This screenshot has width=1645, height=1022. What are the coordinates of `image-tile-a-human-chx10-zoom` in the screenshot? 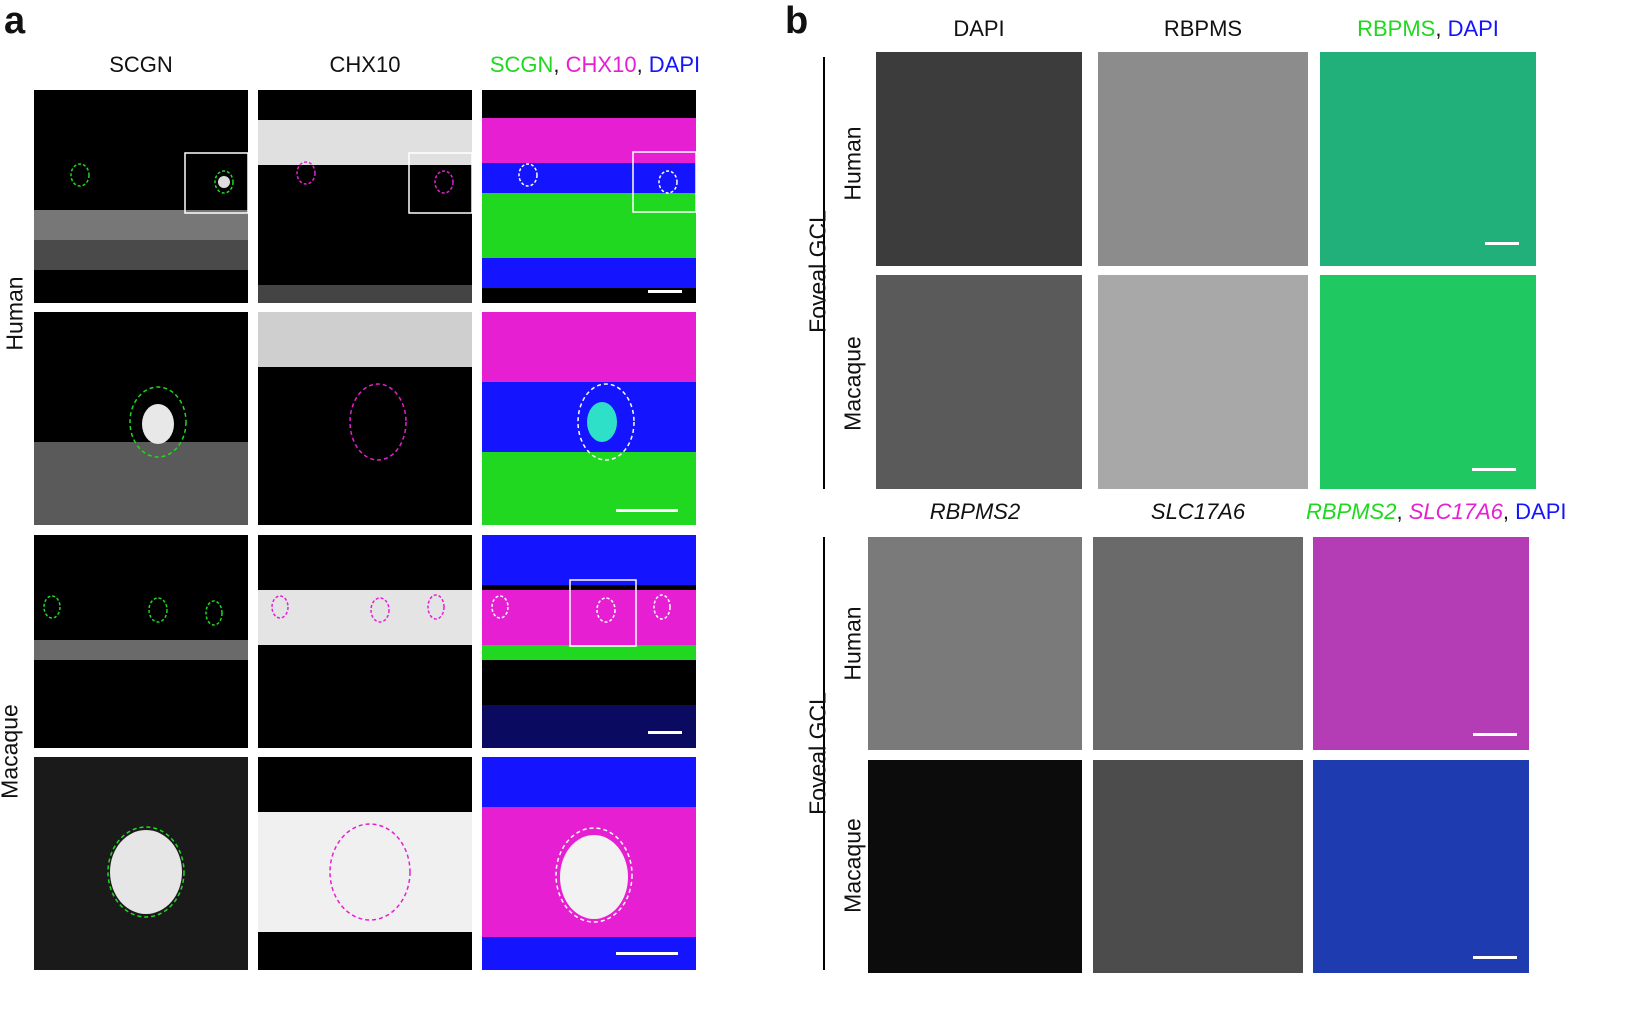 It's located at (365, 418).